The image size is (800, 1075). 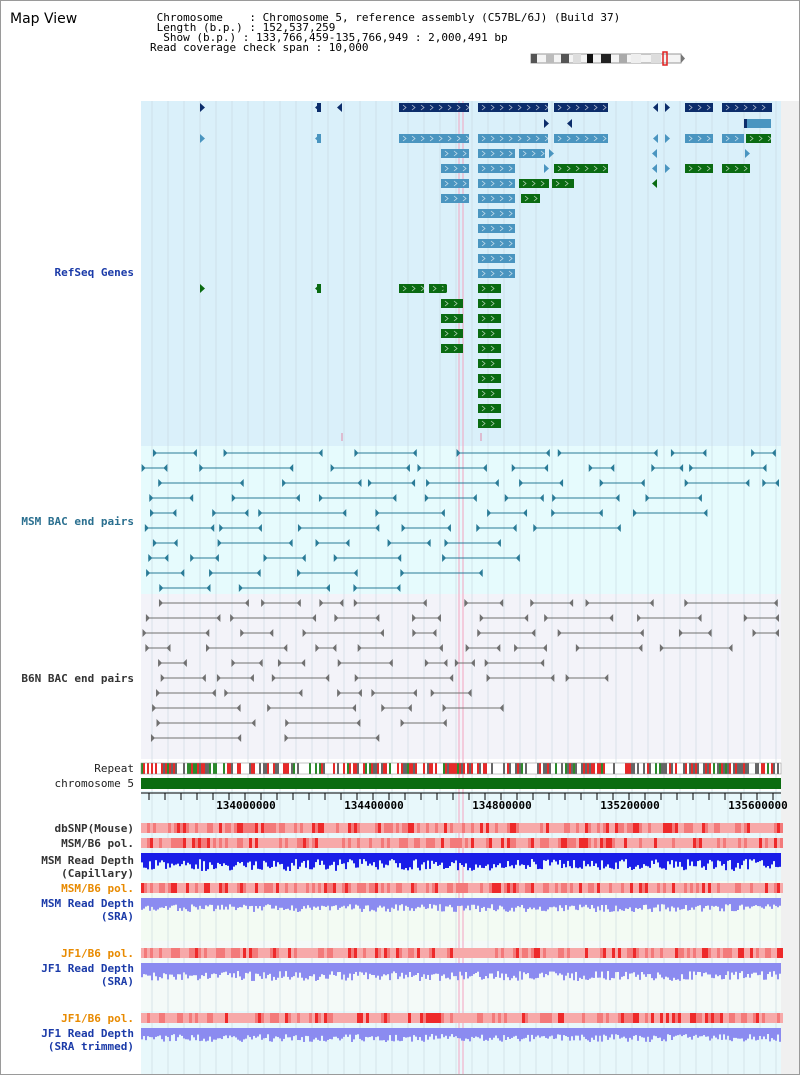 What do you see at coordinates (94, 783) in the screenshot?
I see `chromosome-label: chromosome 5` at bounding box center [94, 783].